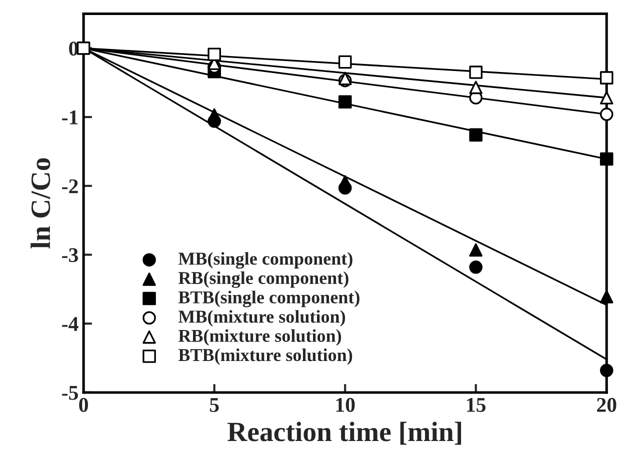 The height and width of the screenshot is (459, 619). I want to click on x-tick-label: 20, so click(606, 405).